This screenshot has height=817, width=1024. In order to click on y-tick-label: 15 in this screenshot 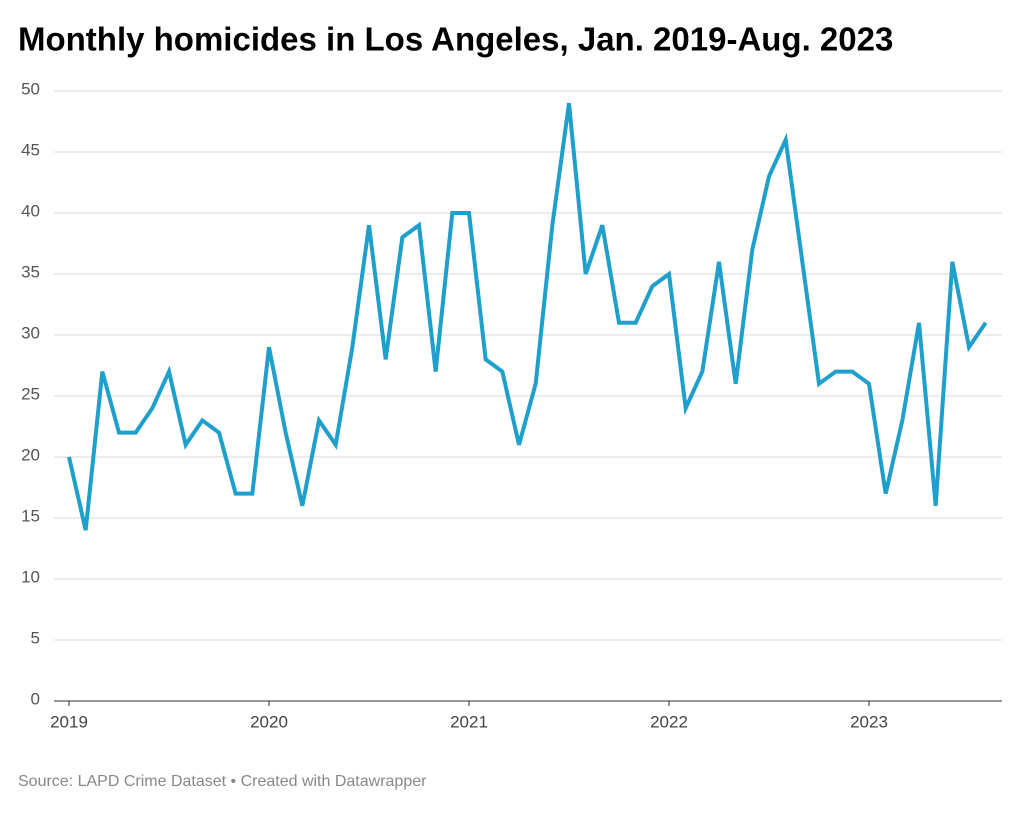, I will do `click(30, 515)`.